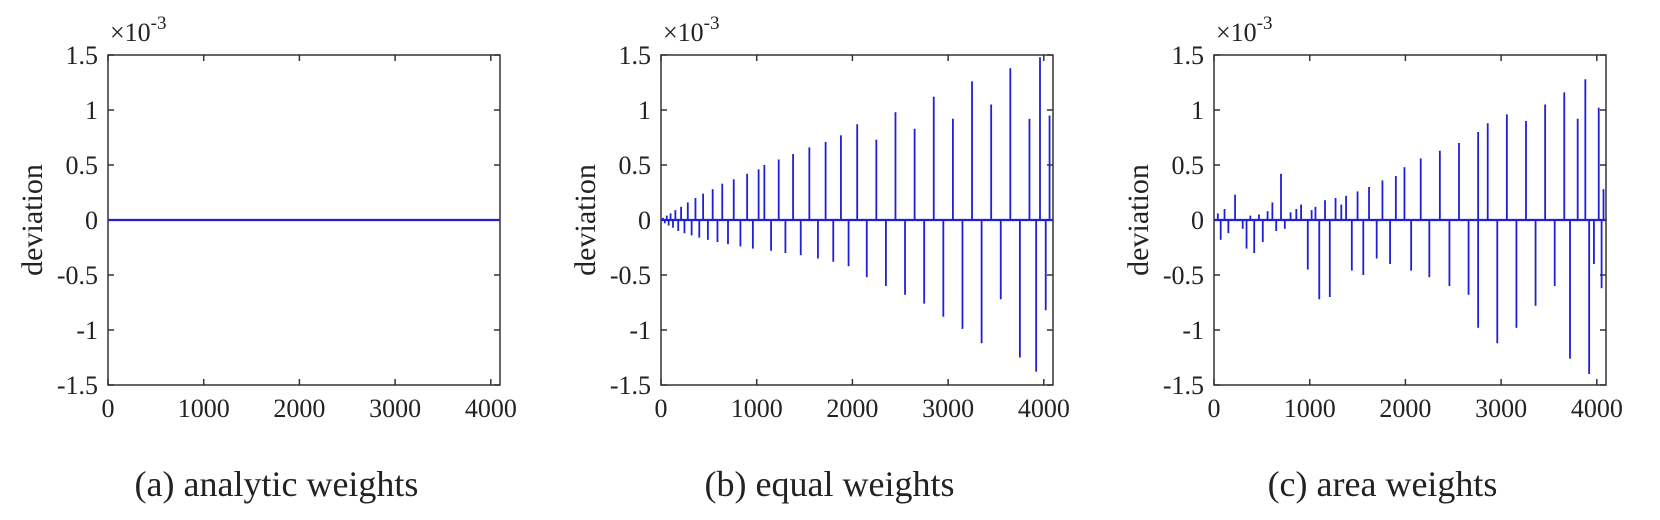 The image size is (1660, 520). What do you see at coordinates (829, 484) in the screenshot?
I see `chart-caption: (b) equal weights` at bounding box center [829, 484].